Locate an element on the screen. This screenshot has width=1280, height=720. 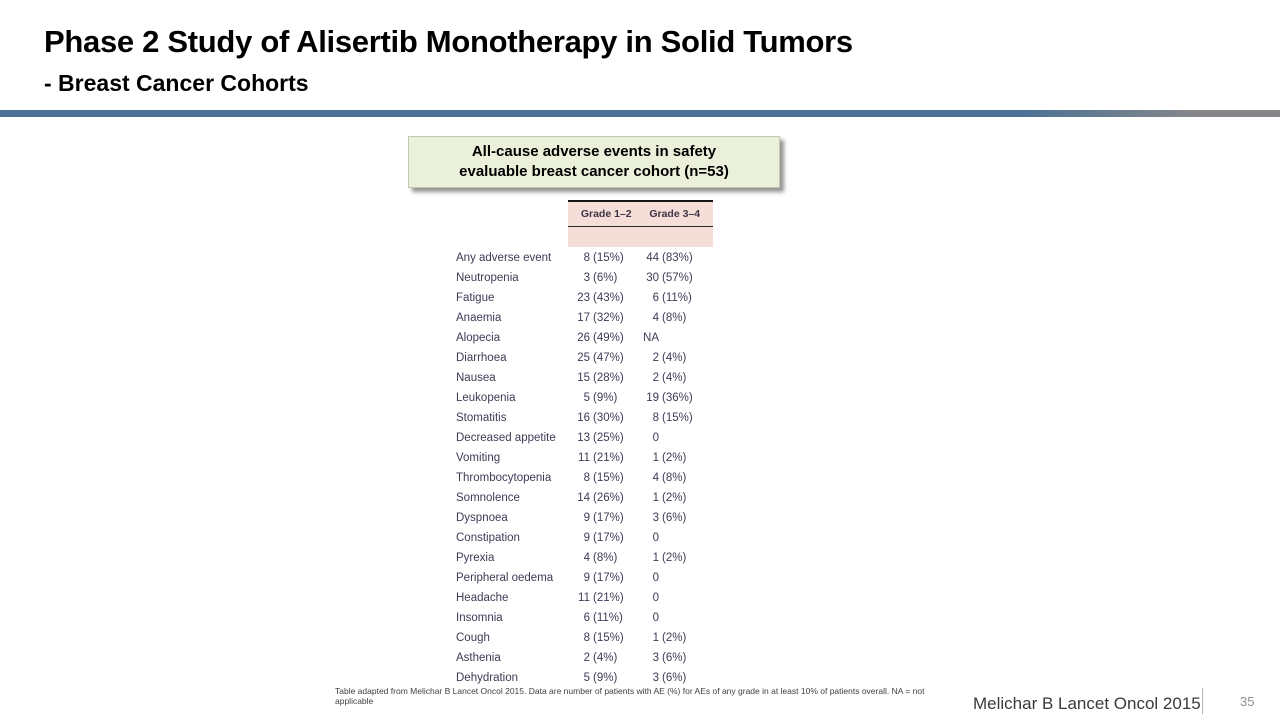
header-divider is located at coordinates (640, 113).